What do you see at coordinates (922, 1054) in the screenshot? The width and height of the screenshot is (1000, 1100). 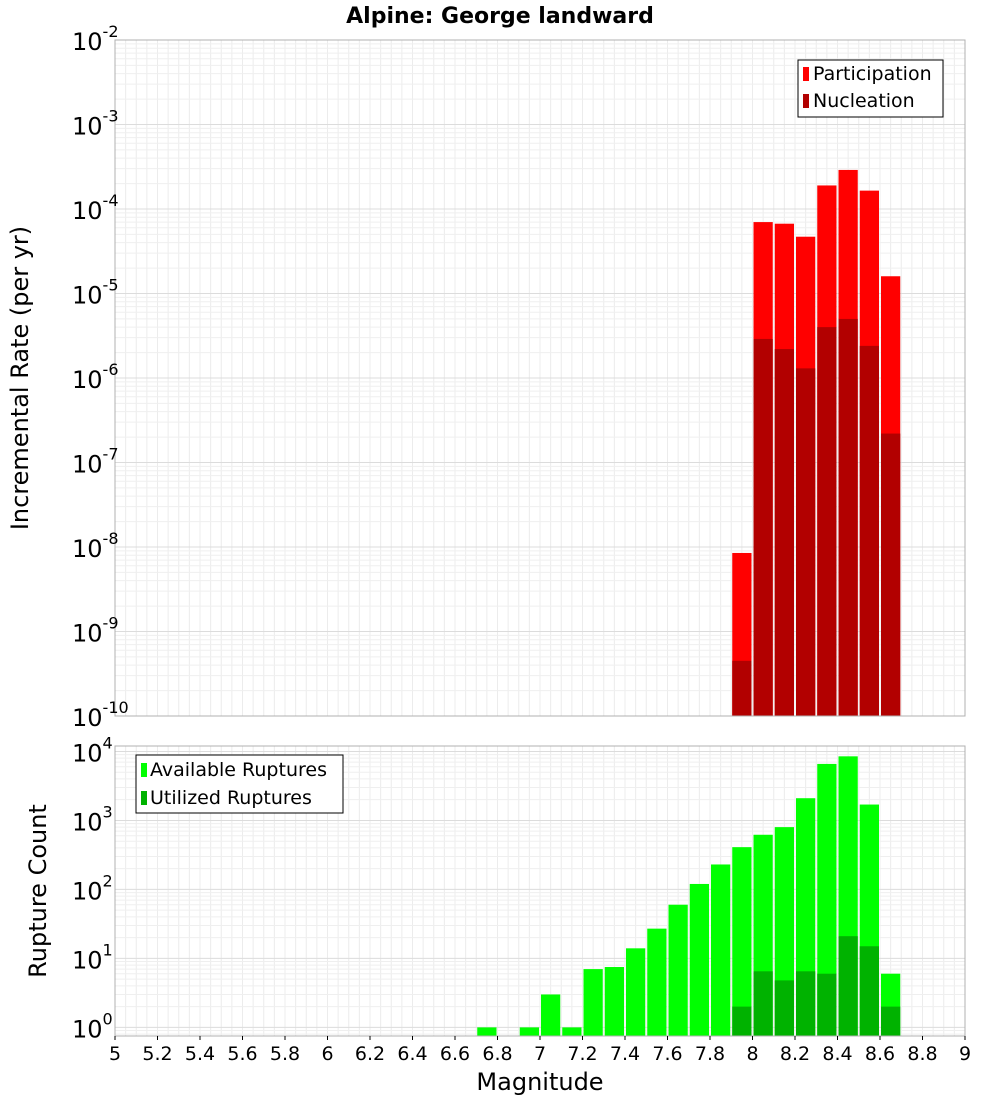 I see `x-tick-label: 8.8` at bounding box center [922, 1054].